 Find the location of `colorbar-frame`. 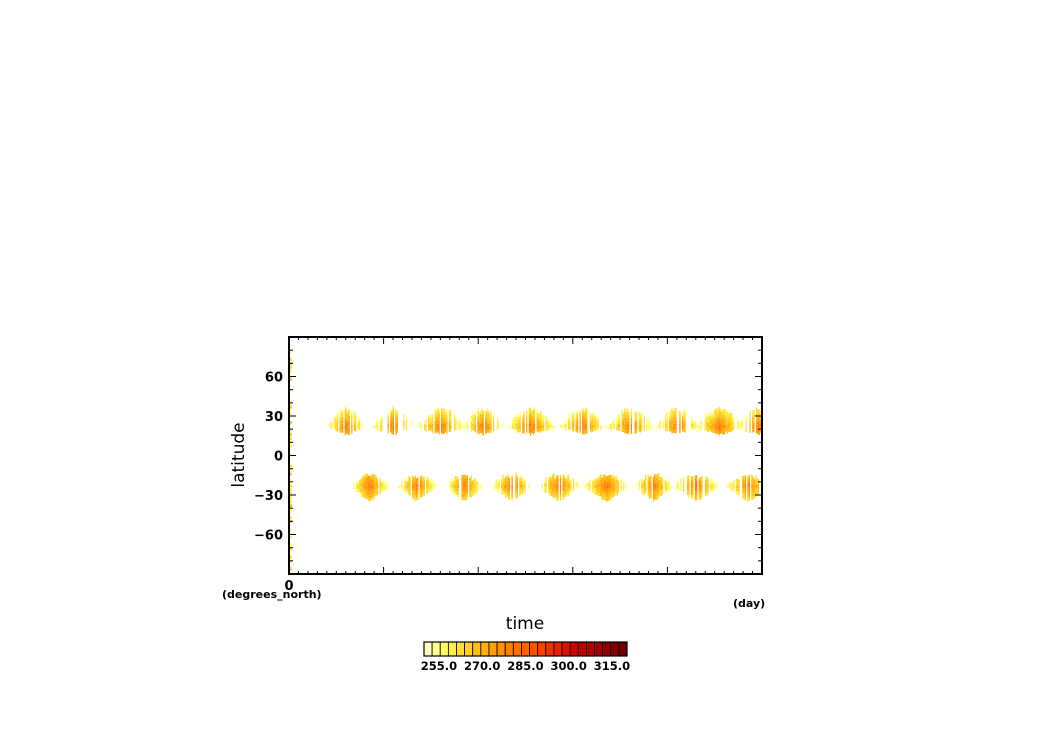

colorbar-frame is located at coordinates (525, 649).